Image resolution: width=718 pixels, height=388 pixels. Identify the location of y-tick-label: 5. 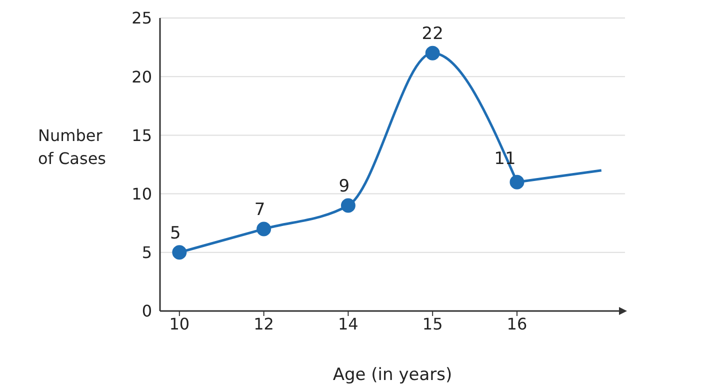
(147, 252).